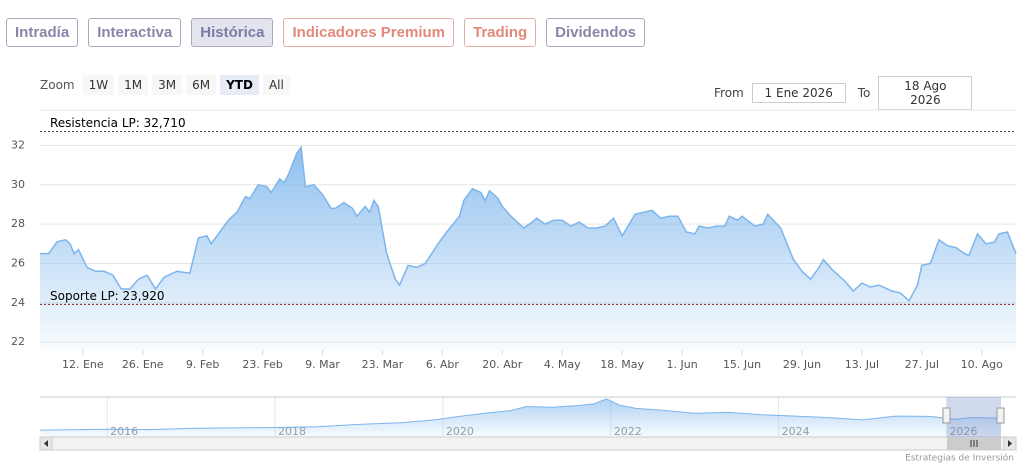 This screenshot has height=470, width=1026. Describe the element at coordinates (107, 296) in the screenshot. I see `plot-line-label: Soporte LP: 23,920` at that location.